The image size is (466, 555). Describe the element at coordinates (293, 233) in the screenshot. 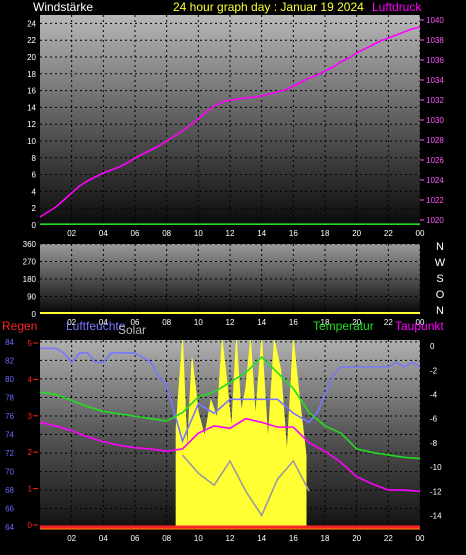

I see `p1-xtick: 16` at that location.